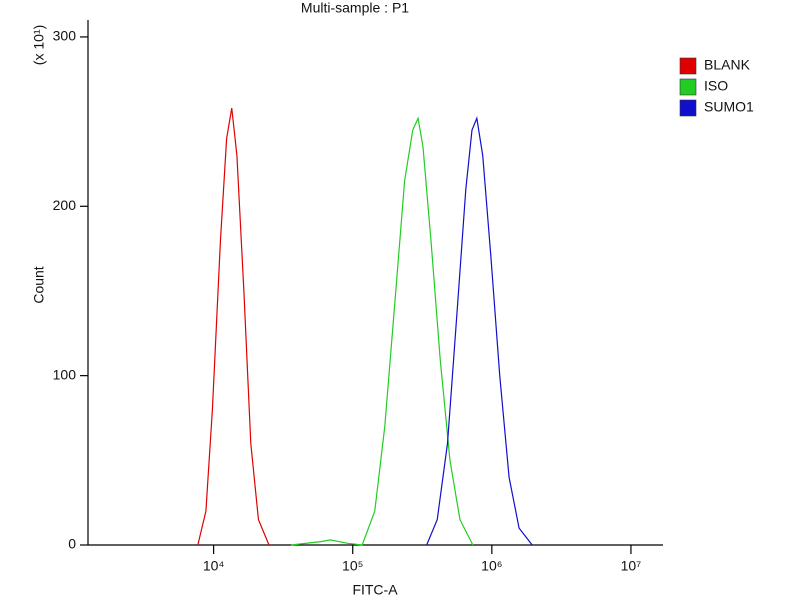 The height and width of the screenshot is (600, 800). What do you see at coordinates (65, 374) in the screenshot?
I see `y-tick-label: 100` at bounding box center [65, 374].